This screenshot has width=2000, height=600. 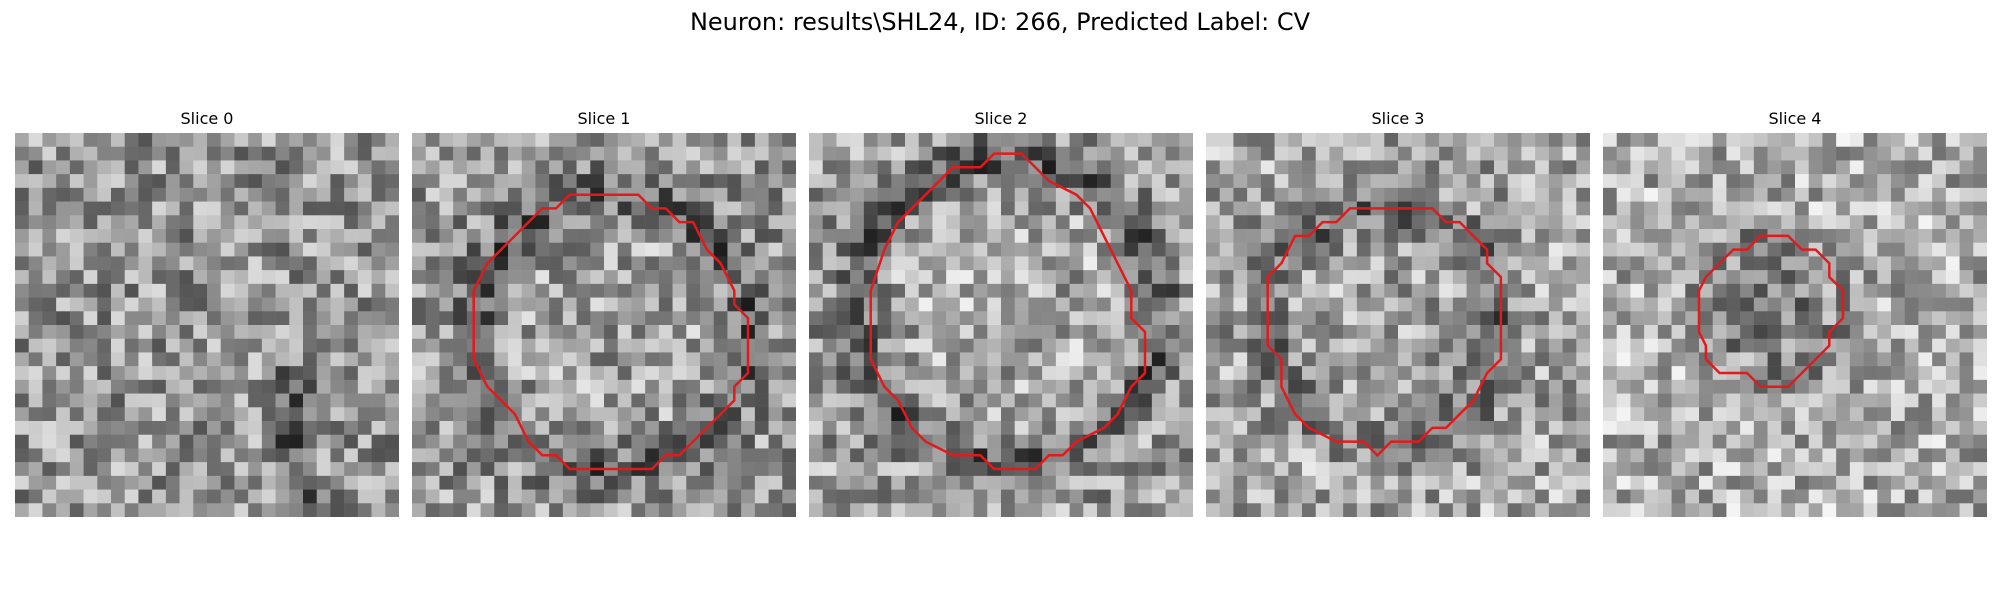 What do you see at coordinates (1398, 325) in the screenshot?
I see `slice-image` at bounding box center [1398, 325].